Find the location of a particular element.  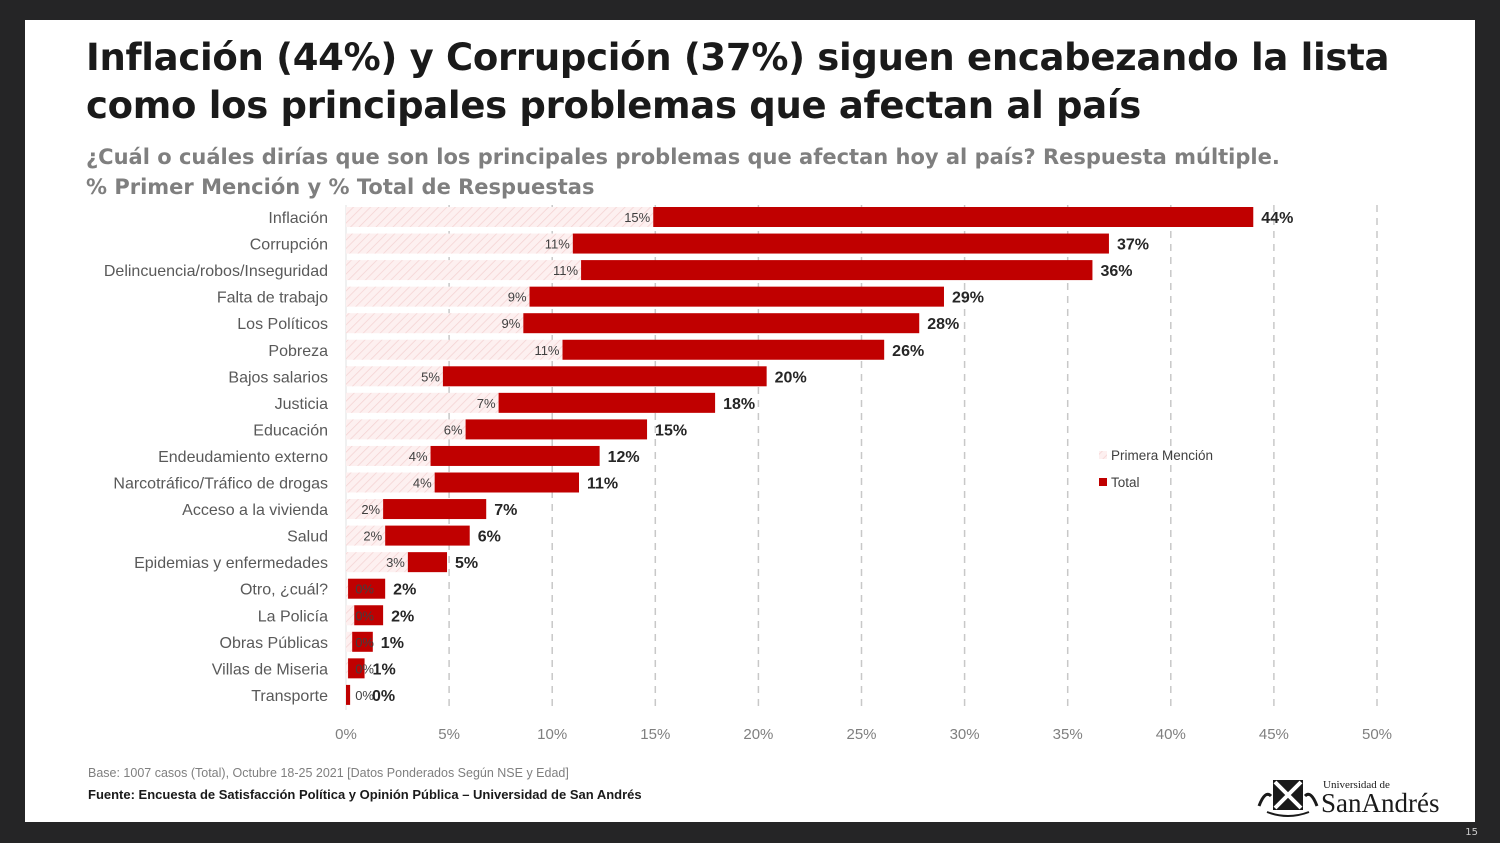

total-label: 0% is located at coordinates (383, 696).